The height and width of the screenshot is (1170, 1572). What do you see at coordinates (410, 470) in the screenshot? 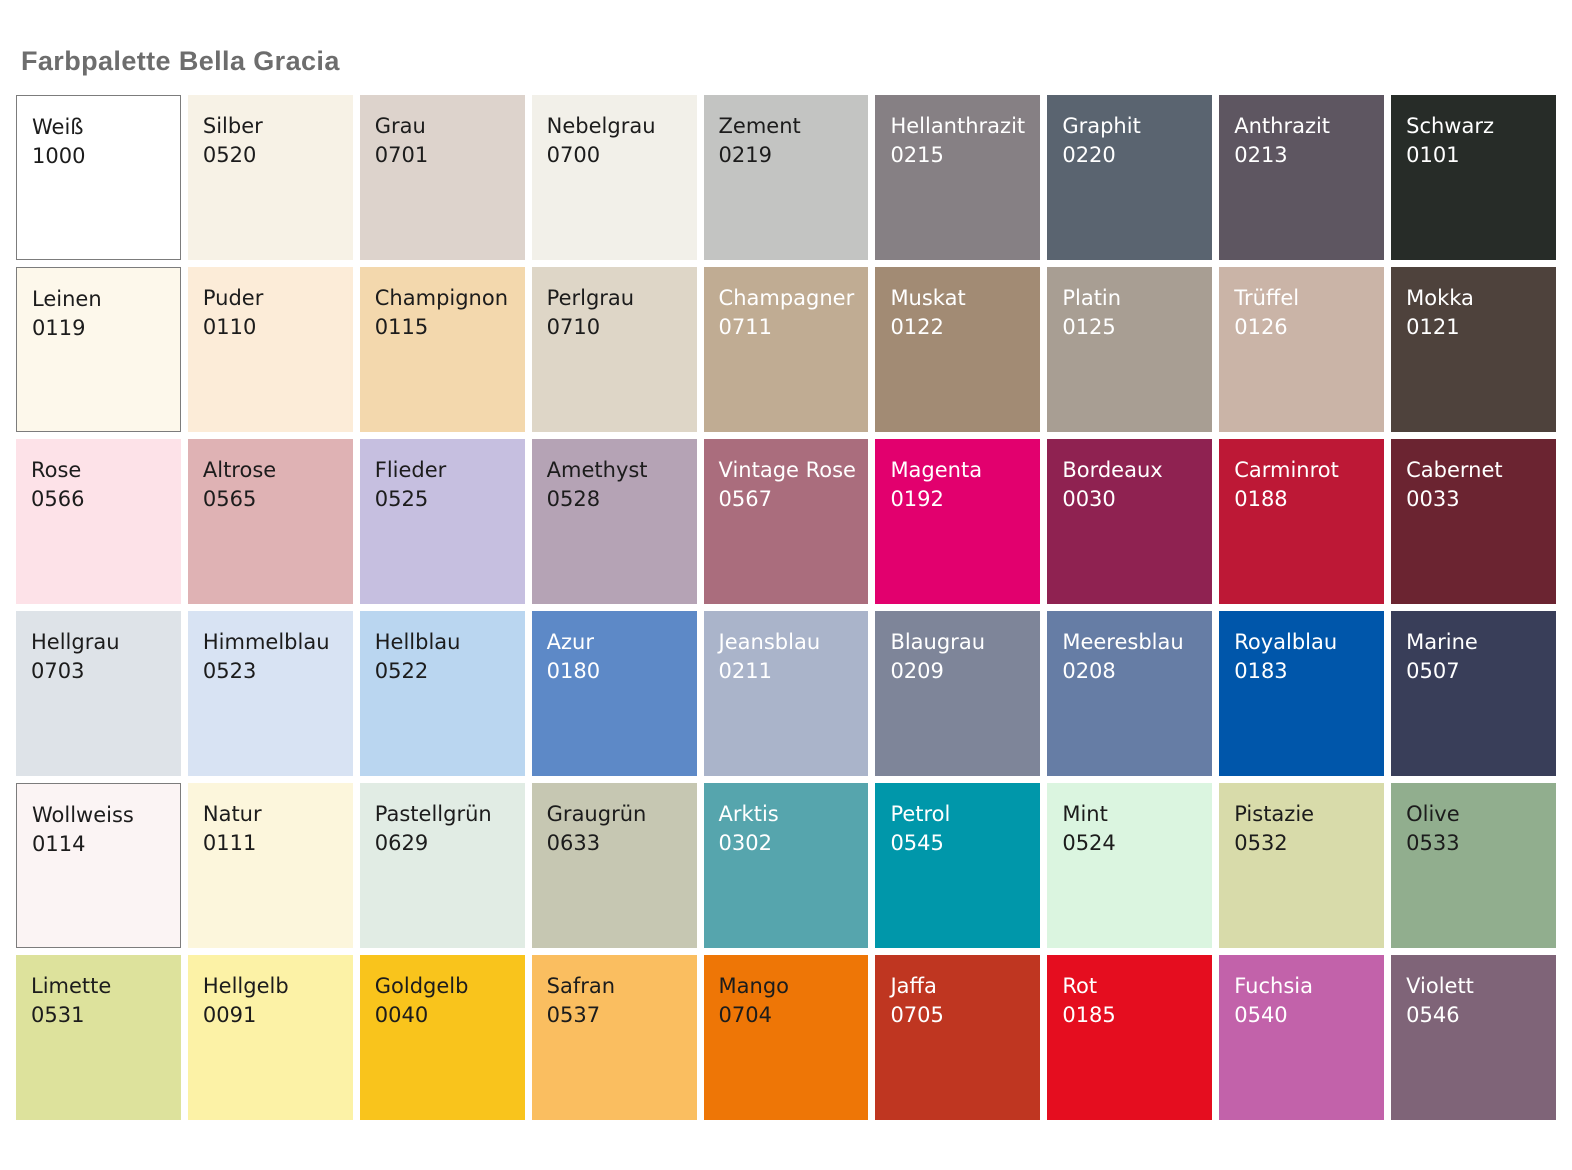
I see `swatch-name: Flieder` at bounding box center [410, 470].